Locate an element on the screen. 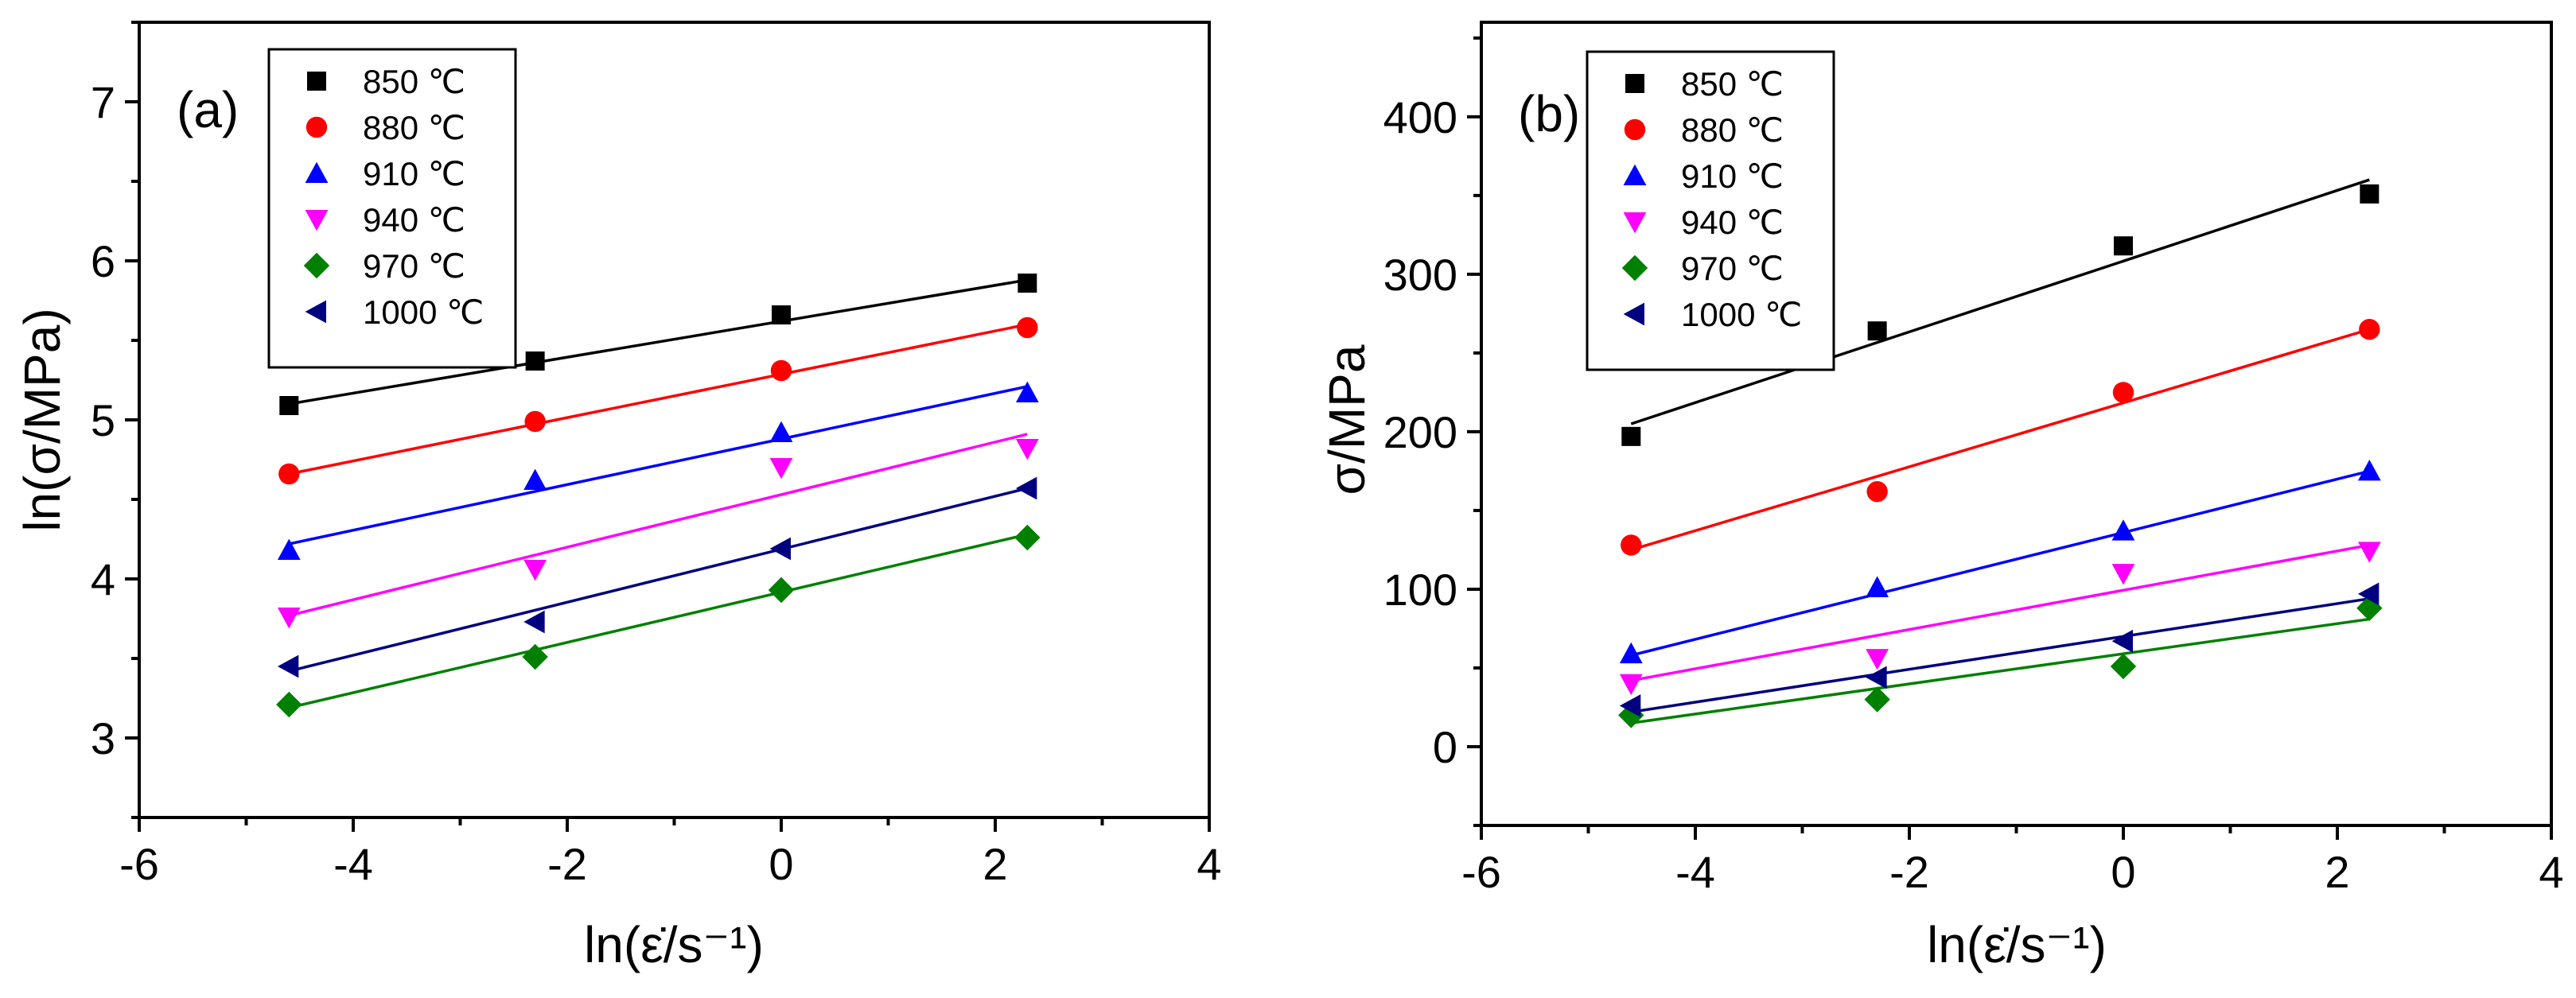 This screenshot has height=998, width=2576. legend-label-a-1: 880 ℃ is located at coordinates (414, 128).